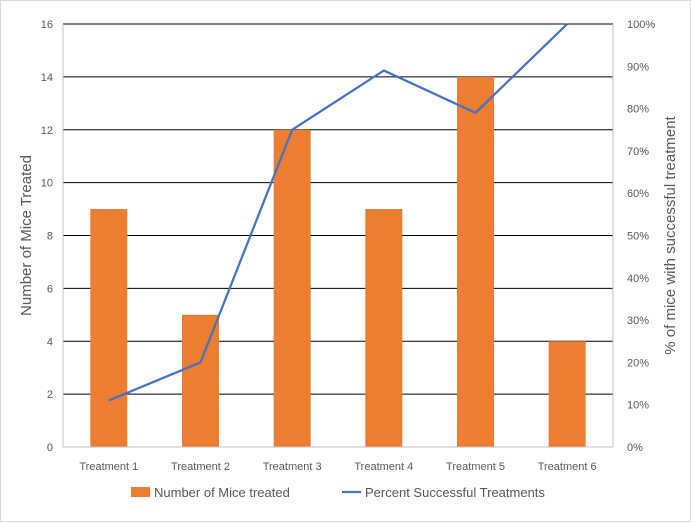 The width and height of the screenshot is (691, 523). I want to click on y2-tick-label: 100%, so click(641, 25).